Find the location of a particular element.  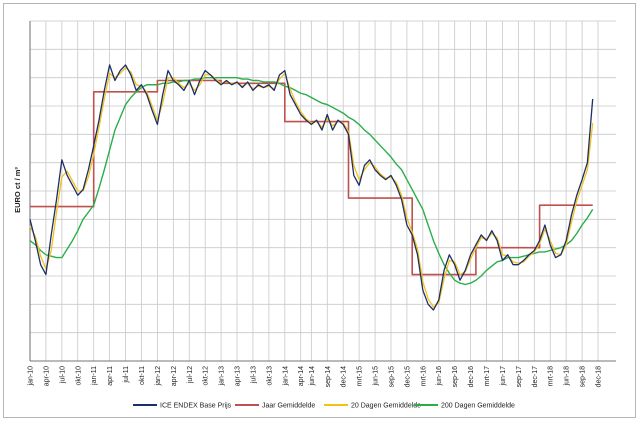

y-axis-label: EURO ct / m³ is located at coordinates (17, 190).